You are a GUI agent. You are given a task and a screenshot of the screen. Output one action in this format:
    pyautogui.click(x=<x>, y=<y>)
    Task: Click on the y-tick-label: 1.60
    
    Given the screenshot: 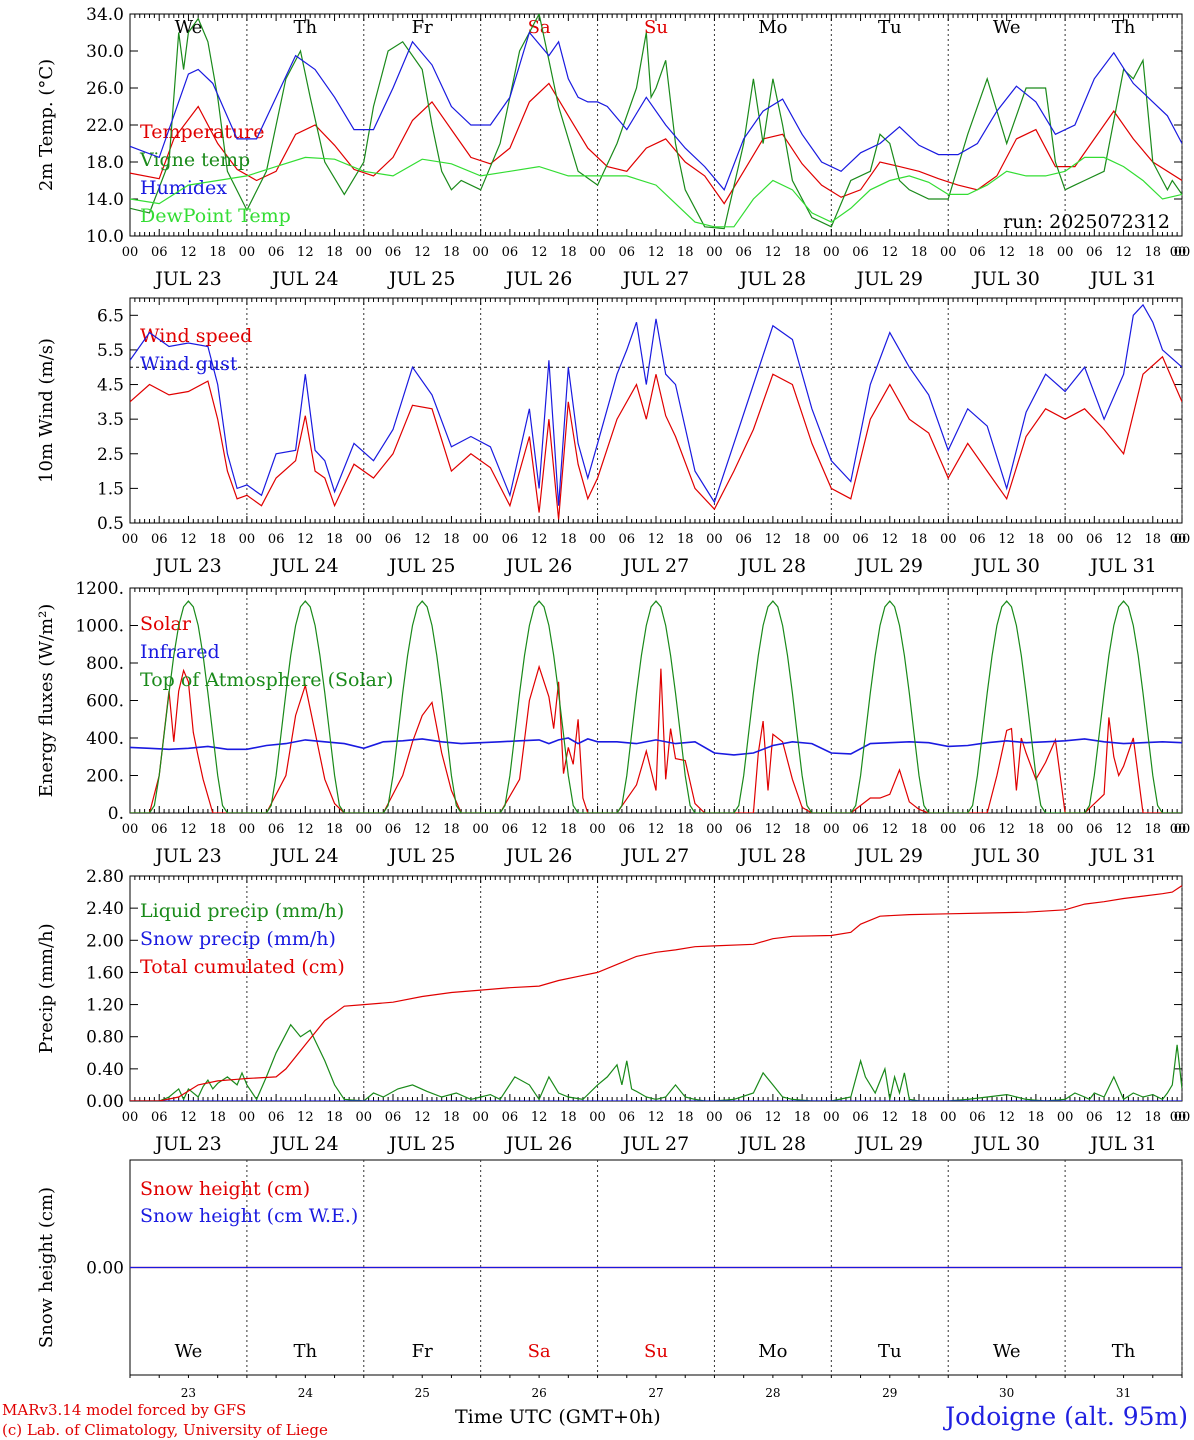 What is the action you would take?
    pyautogui.click(x=105, y=973)
    